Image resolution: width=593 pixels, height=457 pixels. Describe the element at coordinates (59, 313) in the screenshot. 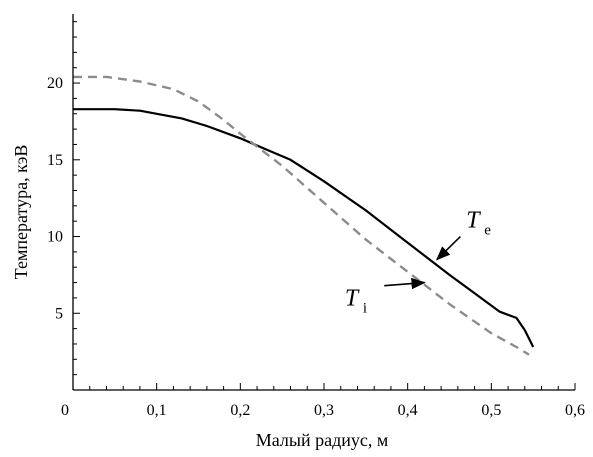

I see `y-tick-label: 5` at that location.